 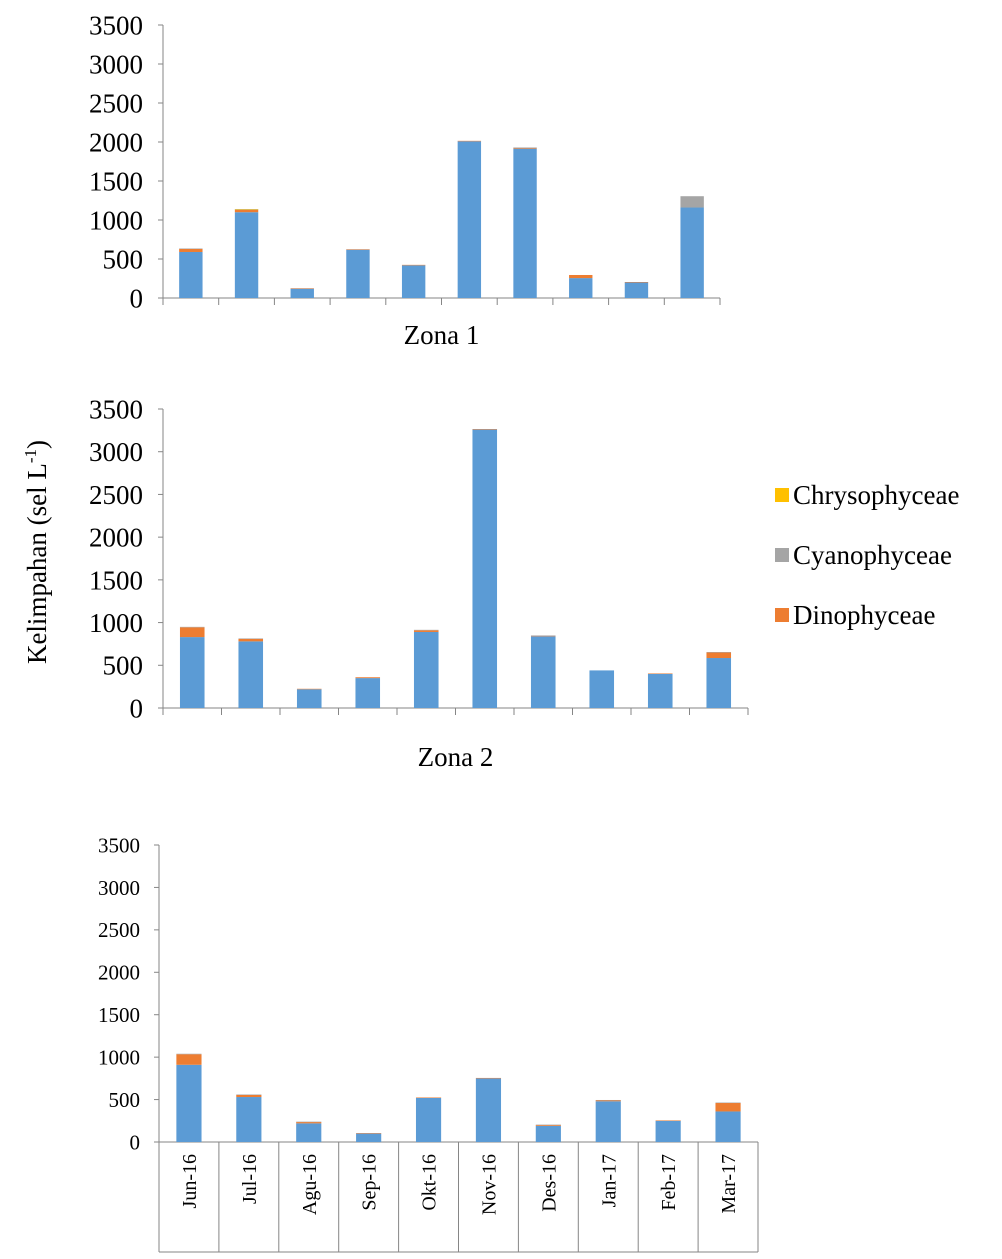 What do you see at coordinates (190, 1181) in the screenshot?
I see `x-category-label: Jun-16` at bounding box center [190, 1181].